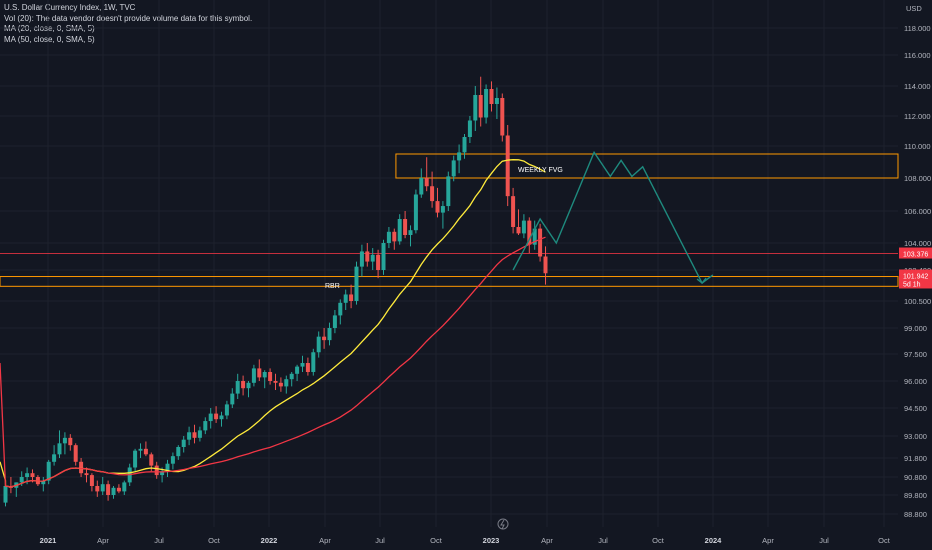 The image size is (932, 550). Describe the element at coordinates (701, 281) in the screenshot. I see `projection-arrow` at that location.